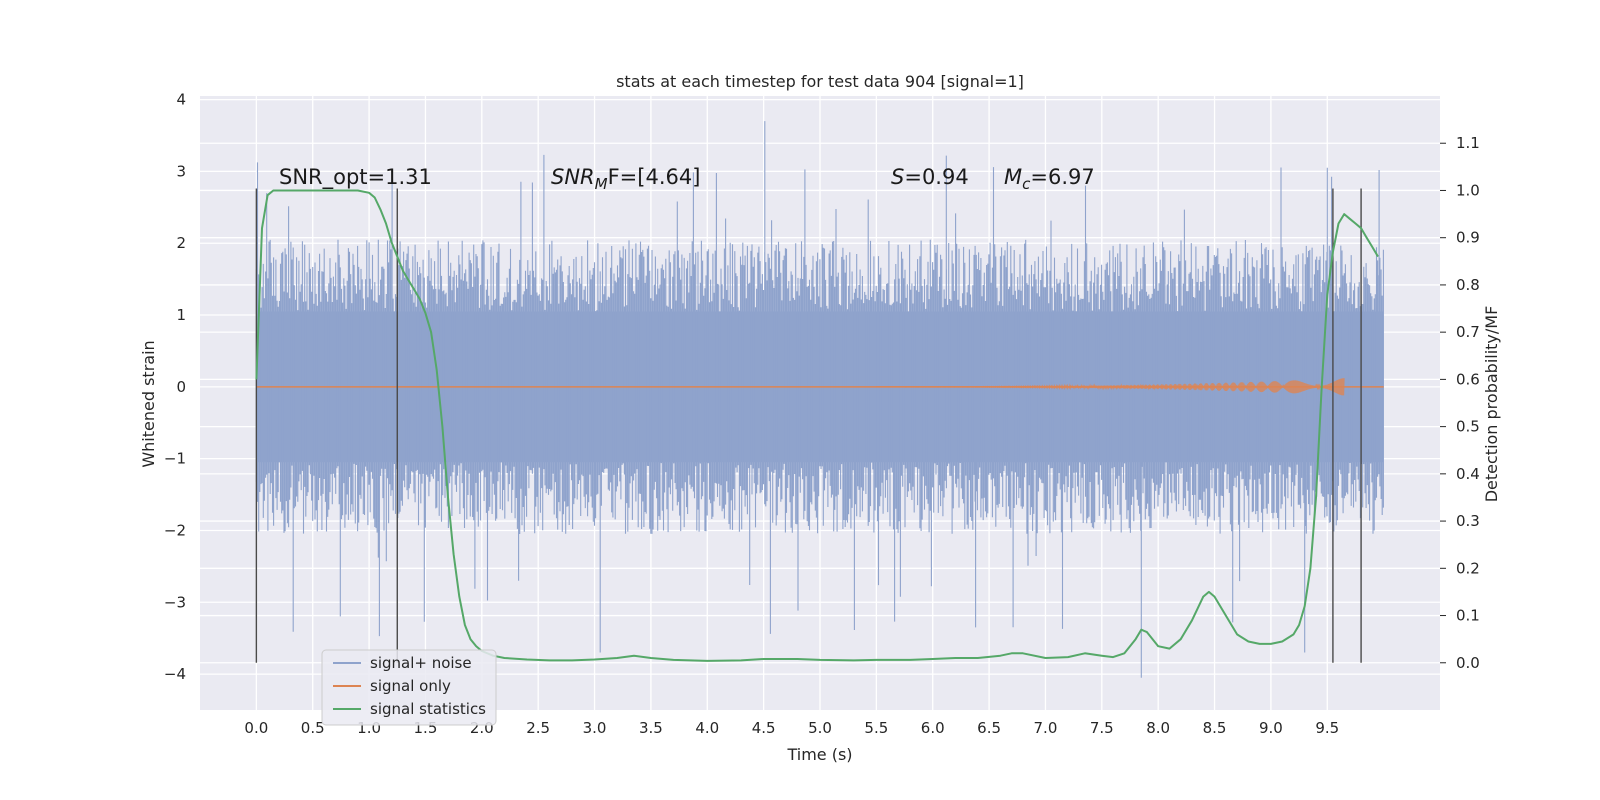 The width and height of the screenshot is (1600, 800). I want to click on x-tick-label: 3.0, so click(595, 728).